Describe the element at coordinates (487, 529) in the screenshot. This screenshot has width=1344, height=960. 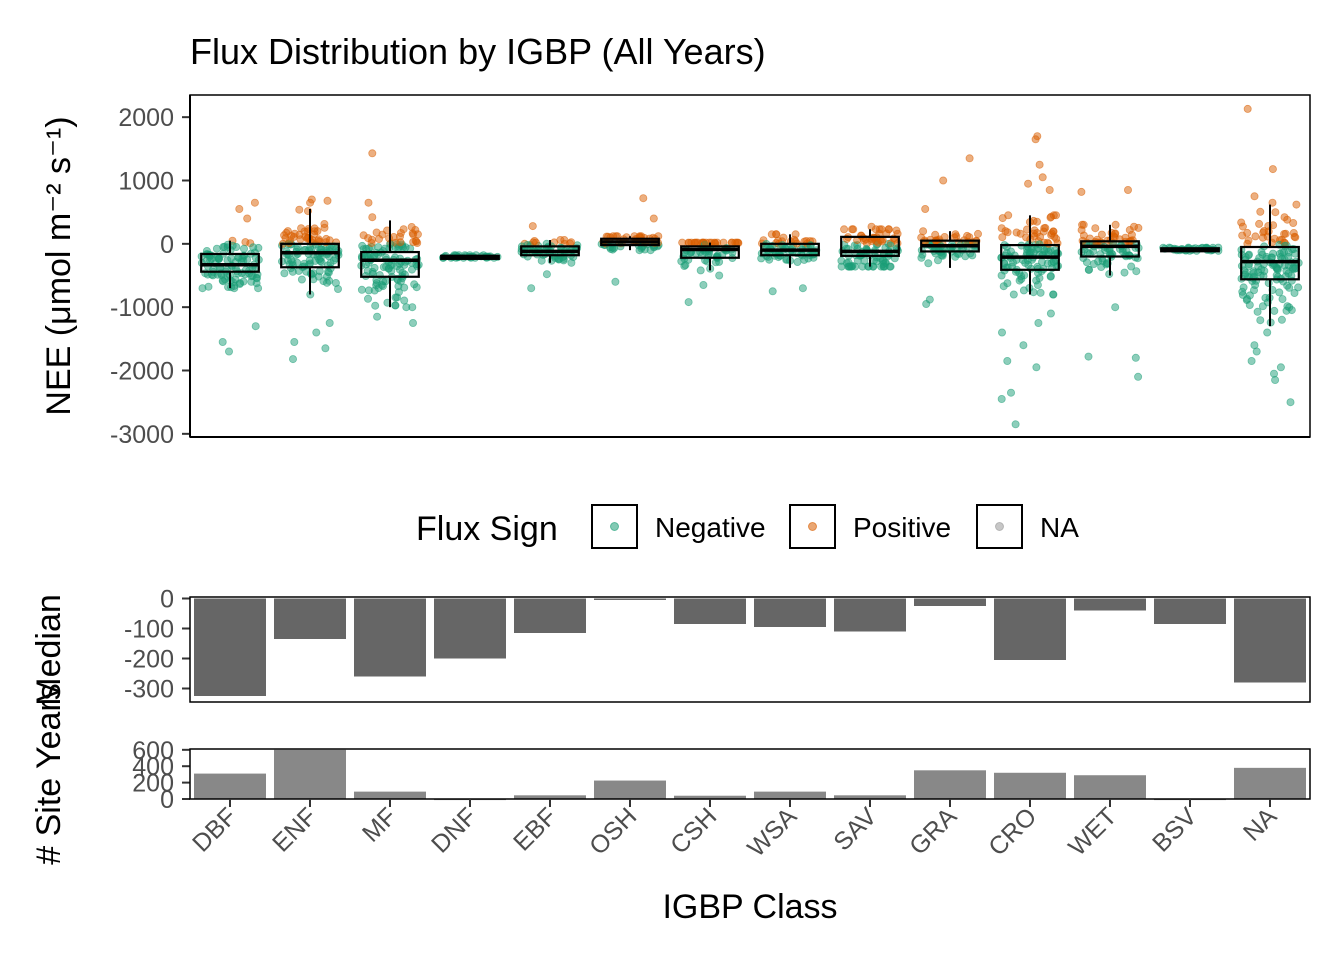
I see `legend-title: Flux Sign` at that location.